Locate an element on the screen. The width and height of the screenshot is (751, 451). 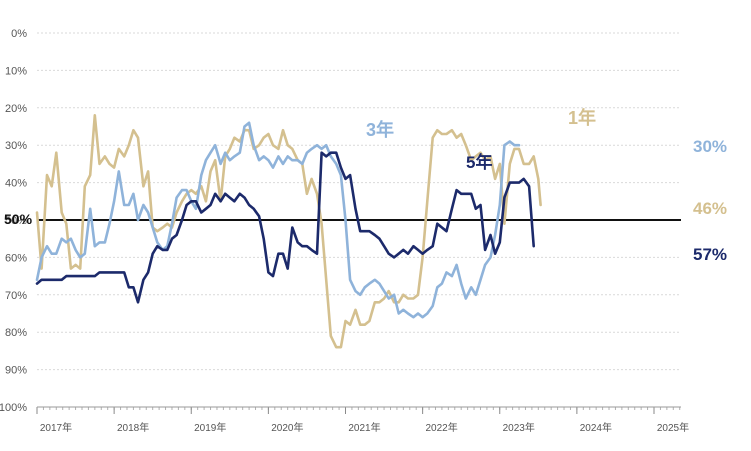
y-axis-ticks: 0% 10% 20% 30% 40% 50% 60% 70% 80% 90% 100% is located at coordinates (13, 221).